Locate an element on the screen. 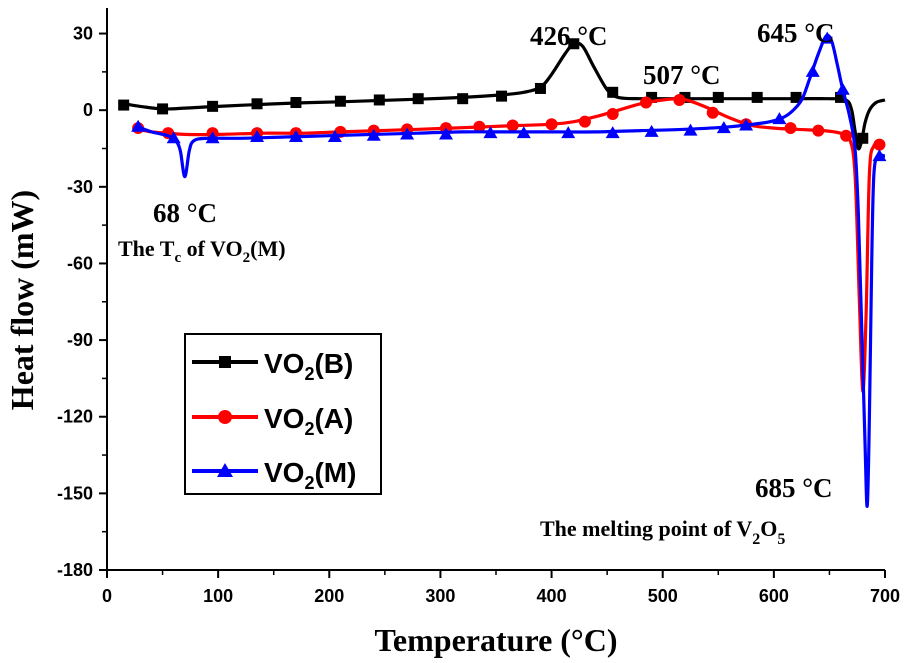 The width and height of the screenshot is (910, 663). annotation-melt-mid: O is located at coordinates (768, 528).